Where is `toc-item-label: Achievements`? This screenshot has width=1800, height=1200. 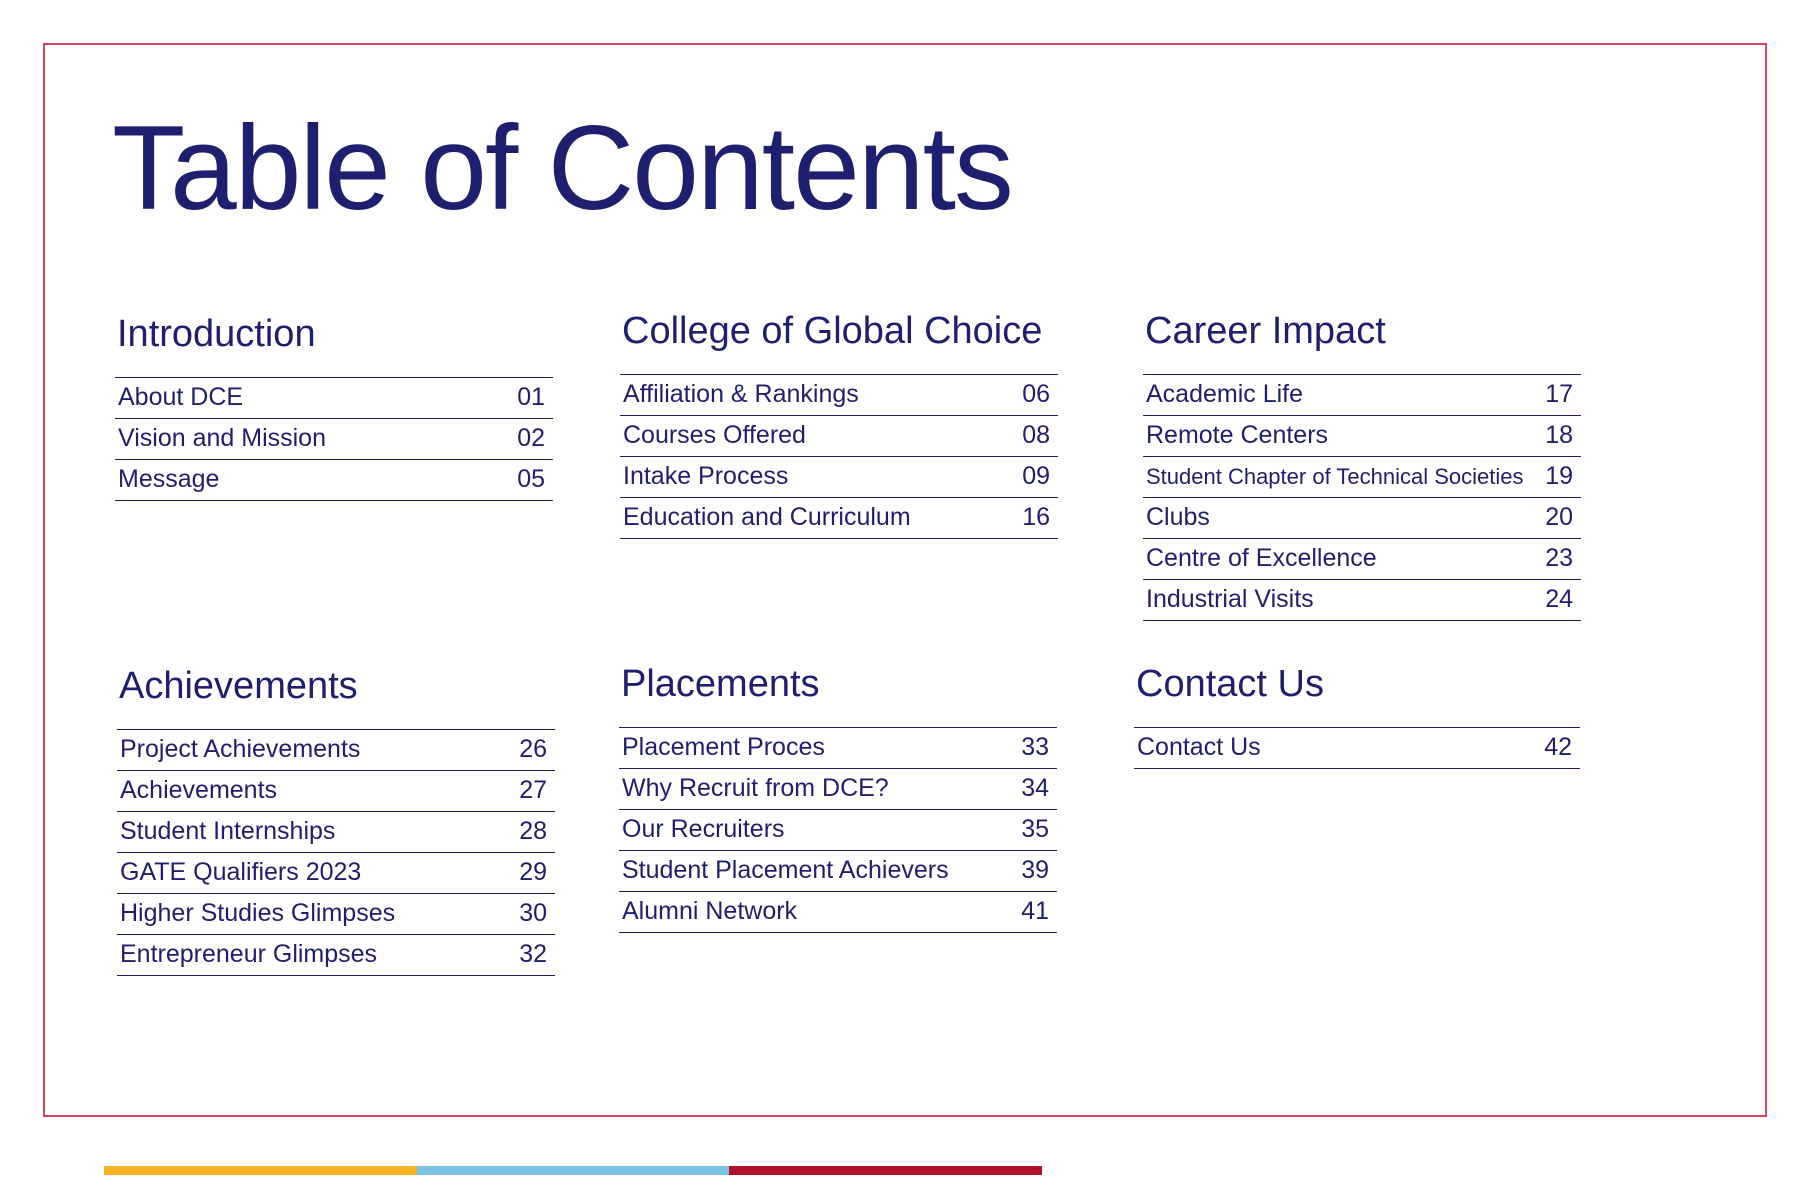 toc-item-label: Achievements is located at coordinates (199, 790).